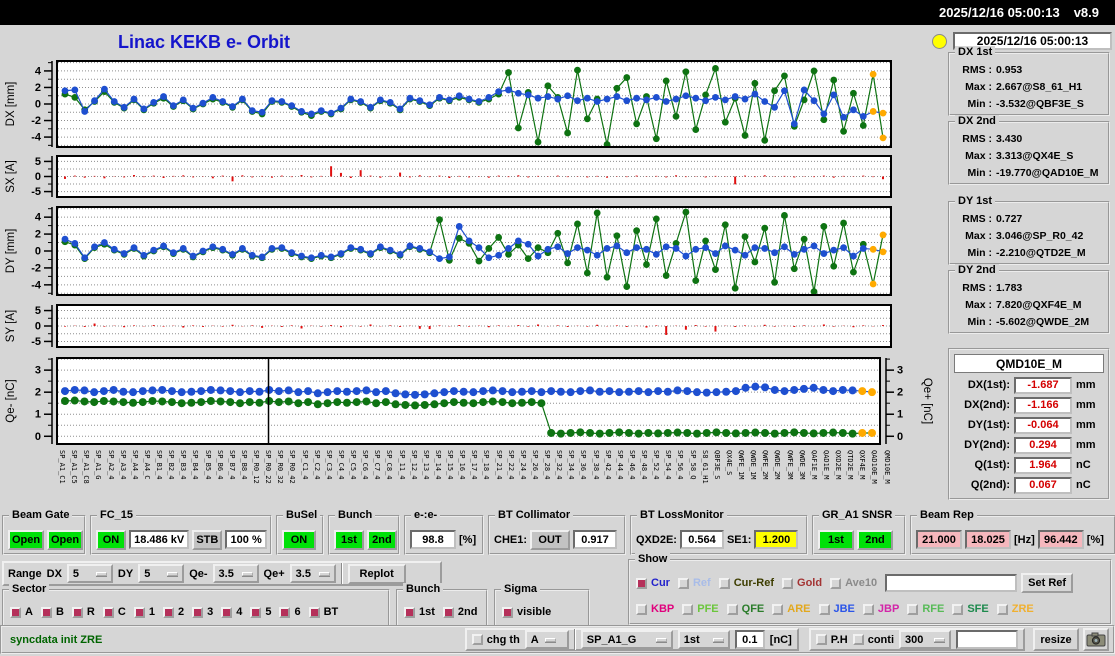 The width and height of the screenshot is (1115, 656). I want to click on sector-checkbox-3-checkbox, so click(198, 612).